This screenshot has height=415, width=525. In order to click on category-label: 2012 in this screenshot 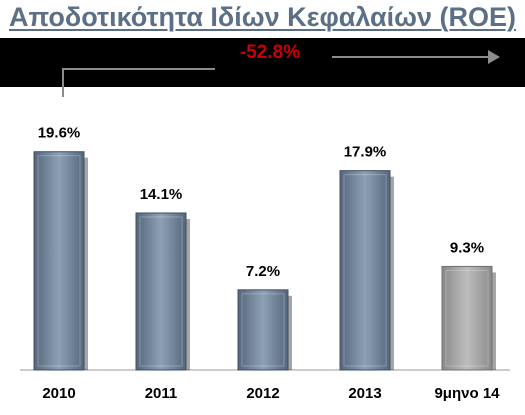, I will do `click(262, 393)`.